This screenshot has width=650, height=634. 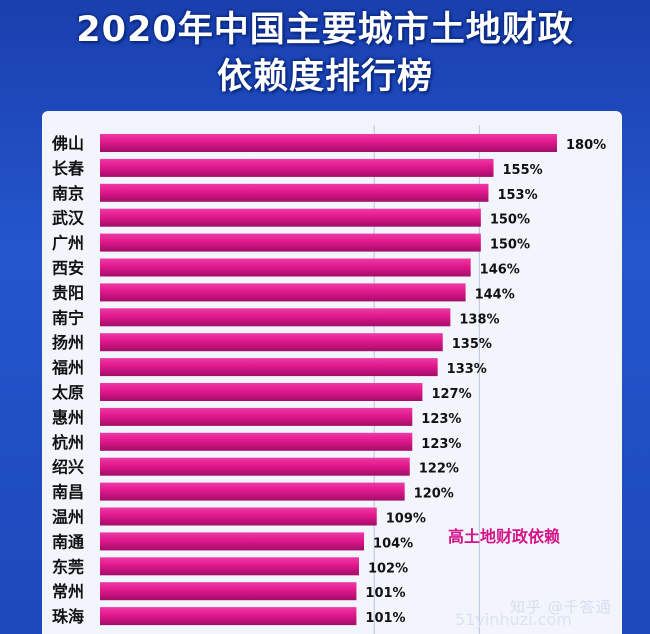 What do you see at coordinates (467, 369) in the screenshot?
I see `value-label: 133%` at bounding box center [467, 369].